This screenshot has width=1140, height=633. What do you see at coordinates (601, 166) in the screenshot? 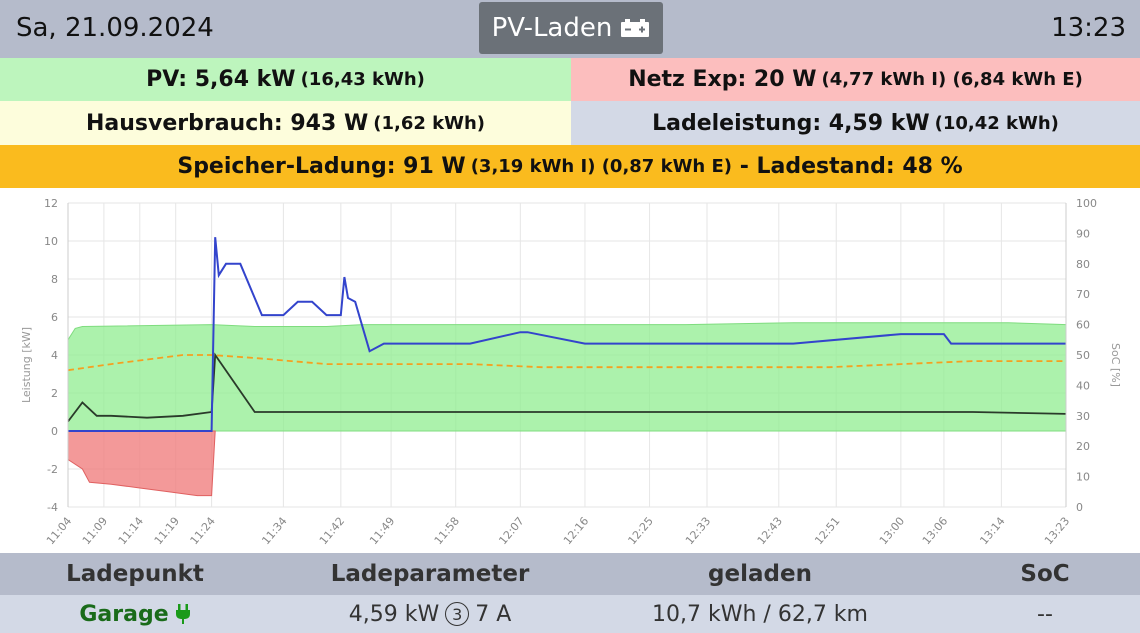
I see `storage-energy-value: (3,19 kWh I) (0,87 kWh E)` at bounding box center [601, 166].